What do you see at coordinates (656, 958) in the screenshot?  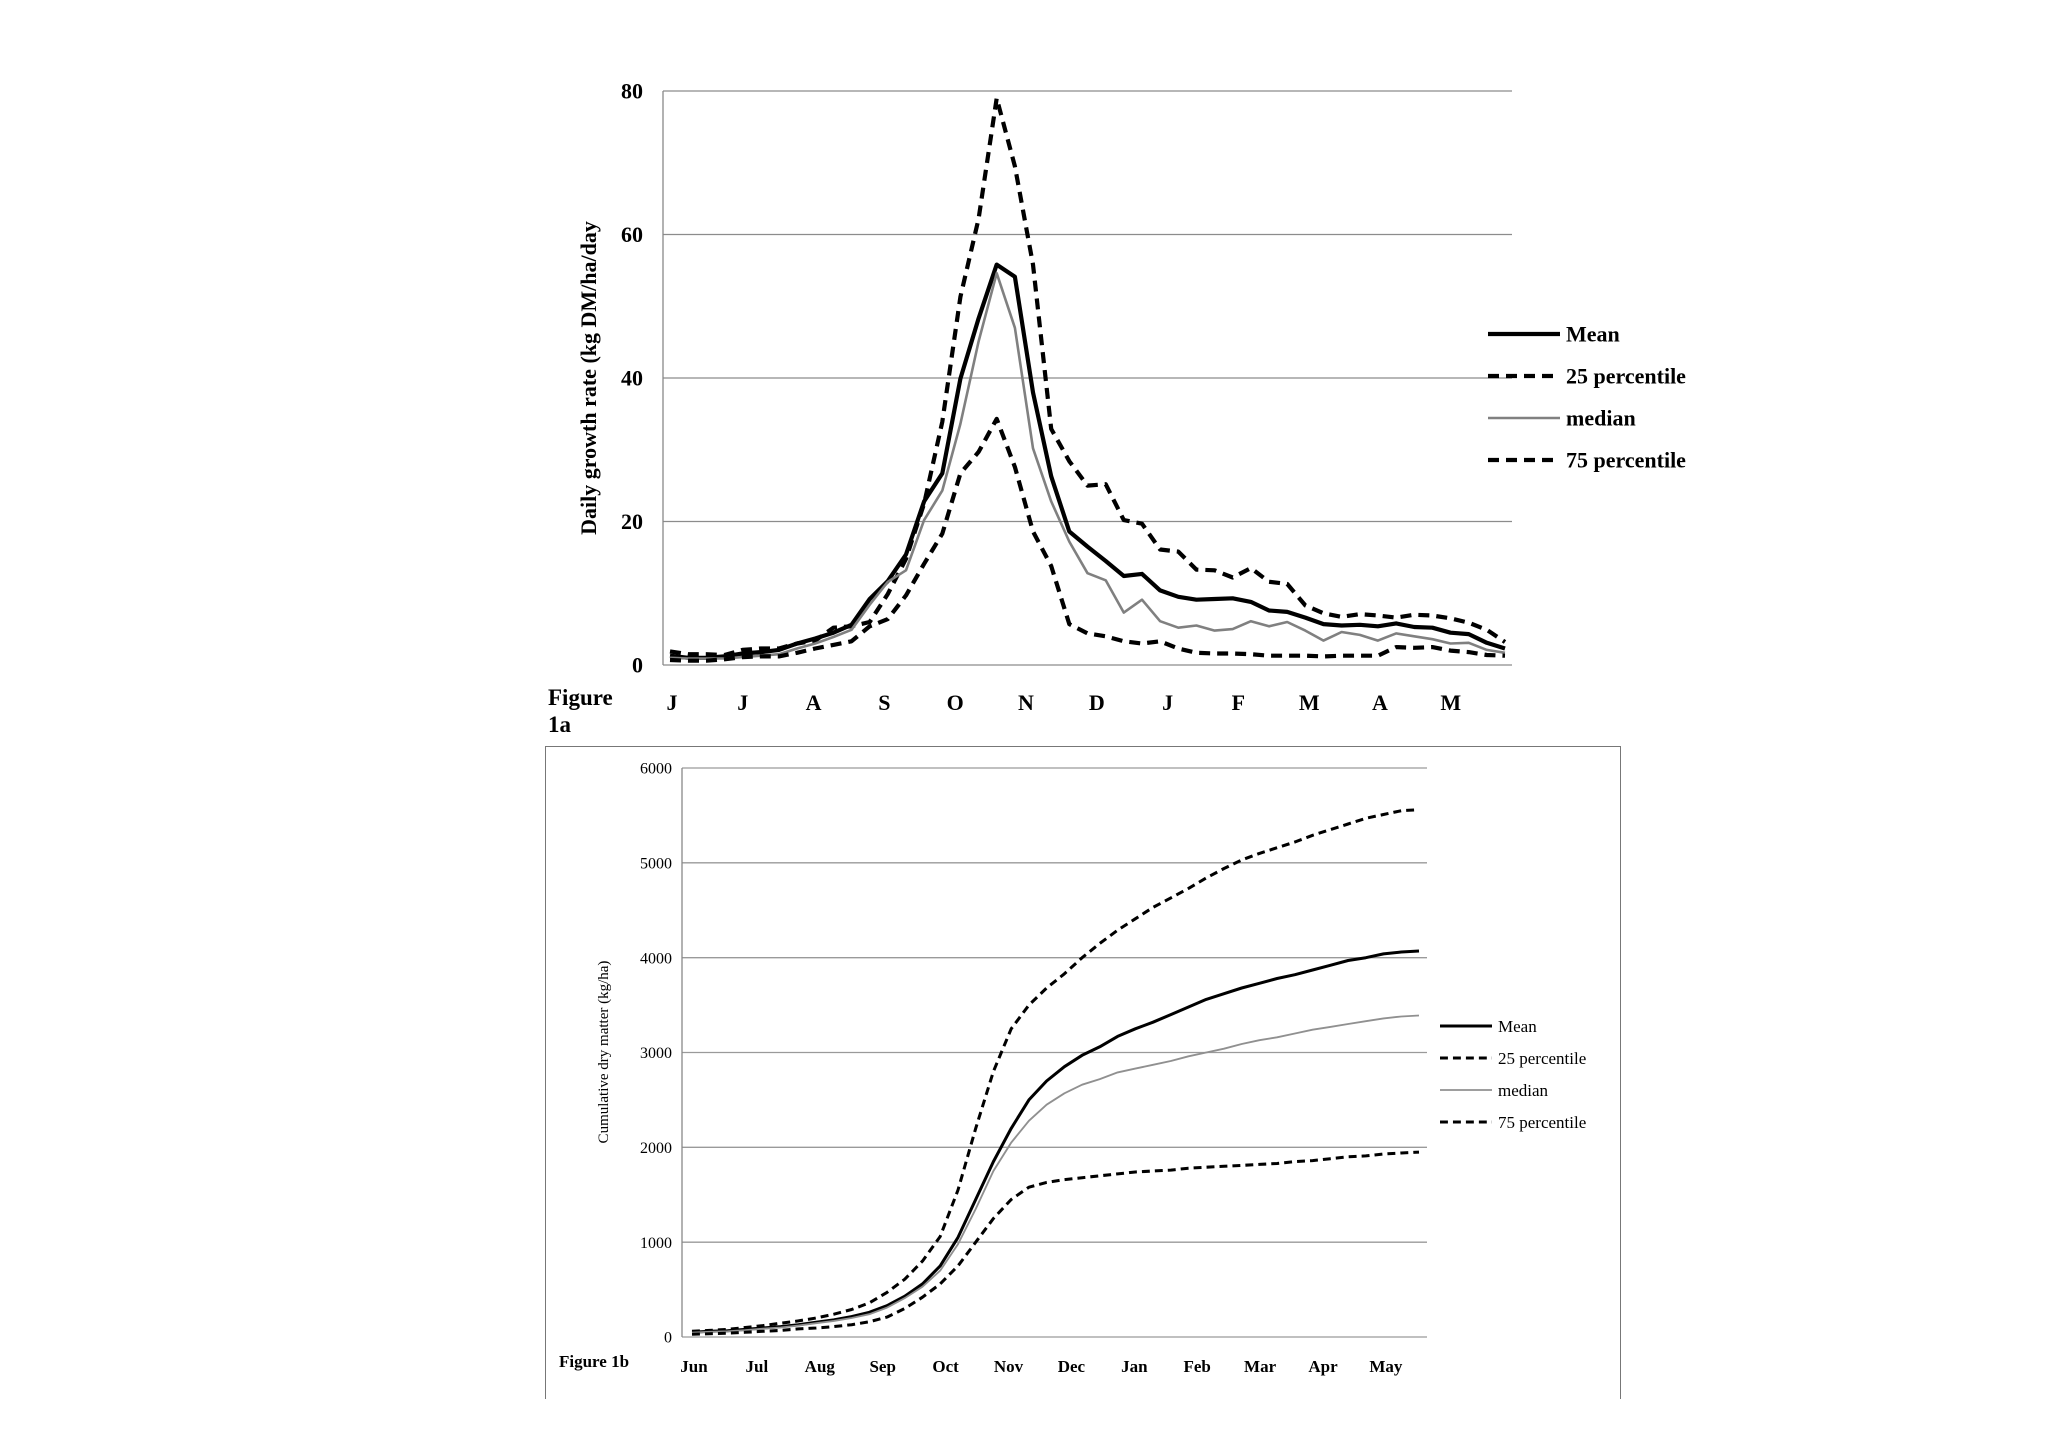 I see `fig1b-ytick-label: 4000` at bounding box center [656, 958].